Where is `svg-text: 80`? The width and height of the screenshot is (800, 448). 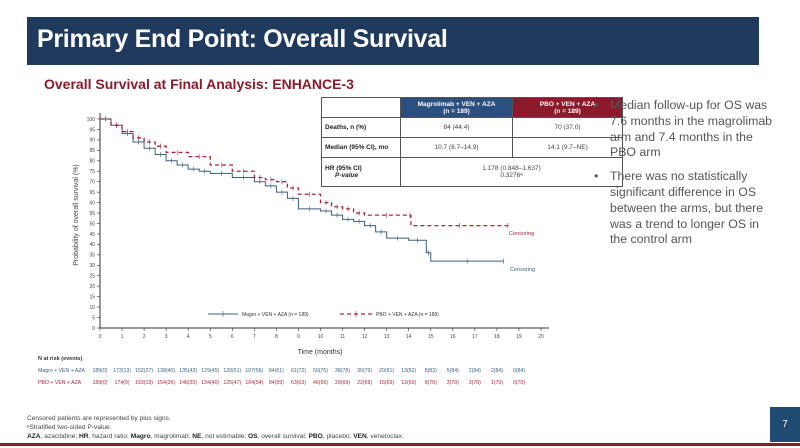 svg-text: 80 is located at coordinates (92, 162).